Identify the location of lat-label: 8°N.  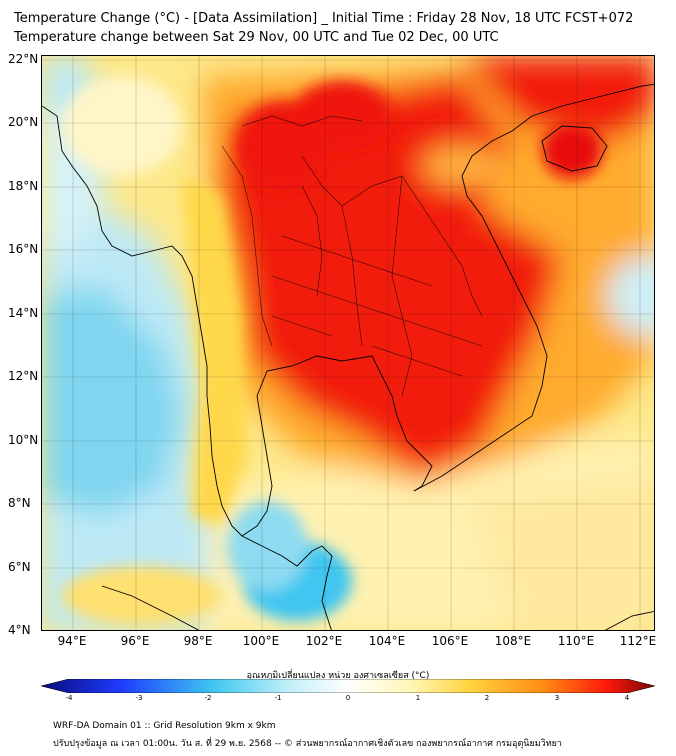
(19, 503).